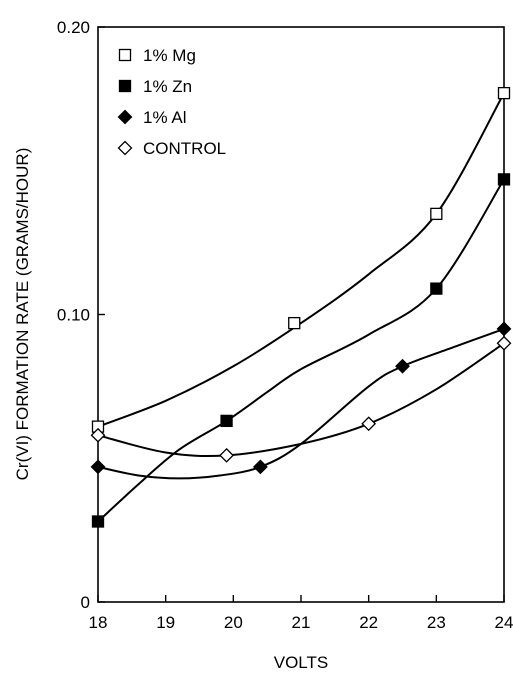 The image size is (513, 675). What do you see at coordinates (73, 27) in the screenshot?
I see `y-tick-label: 0.20` at bounding box center [73, 27].